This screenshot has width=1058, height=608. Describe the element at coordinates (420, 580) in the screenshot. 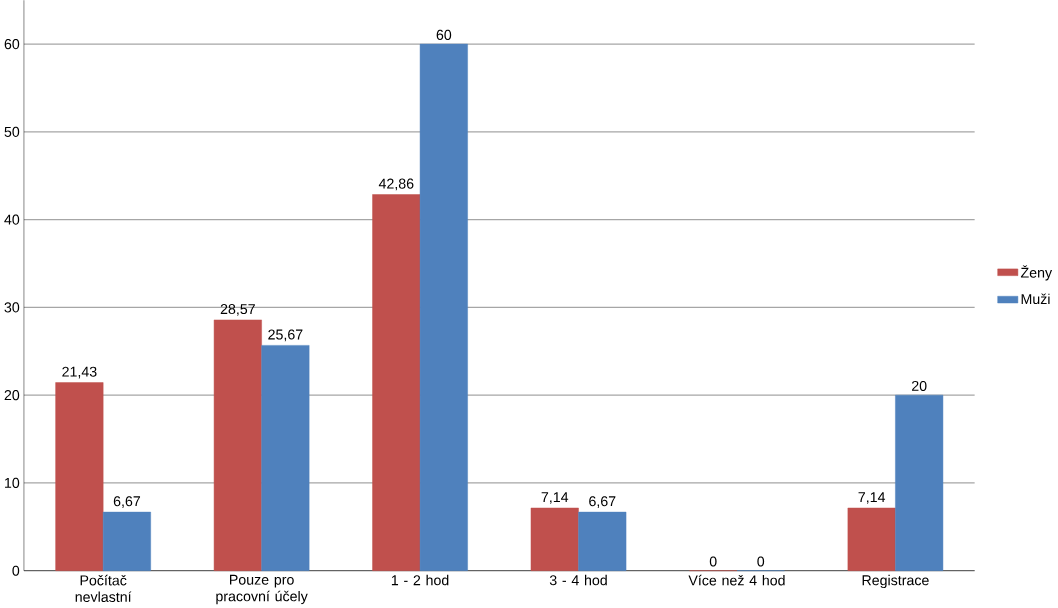

I see `x-tick-label: 1 - 2 hod` at that location.